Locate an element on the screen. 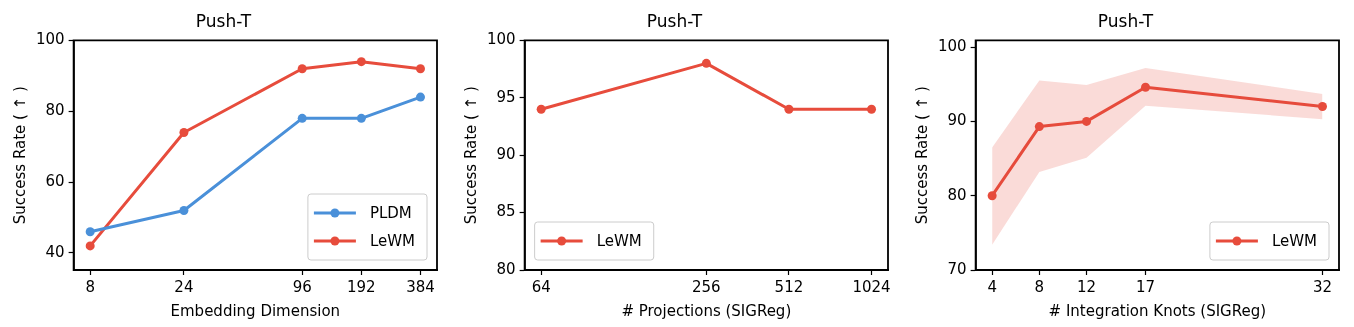  x-tick-label: 96 is located at coordinates (302, 286).